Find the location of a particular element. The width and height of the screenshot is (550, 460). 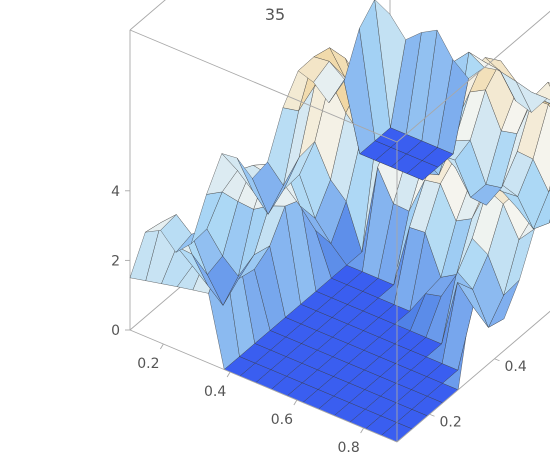

x-tick-label: 0.4 is located at coordinates (215, 392).